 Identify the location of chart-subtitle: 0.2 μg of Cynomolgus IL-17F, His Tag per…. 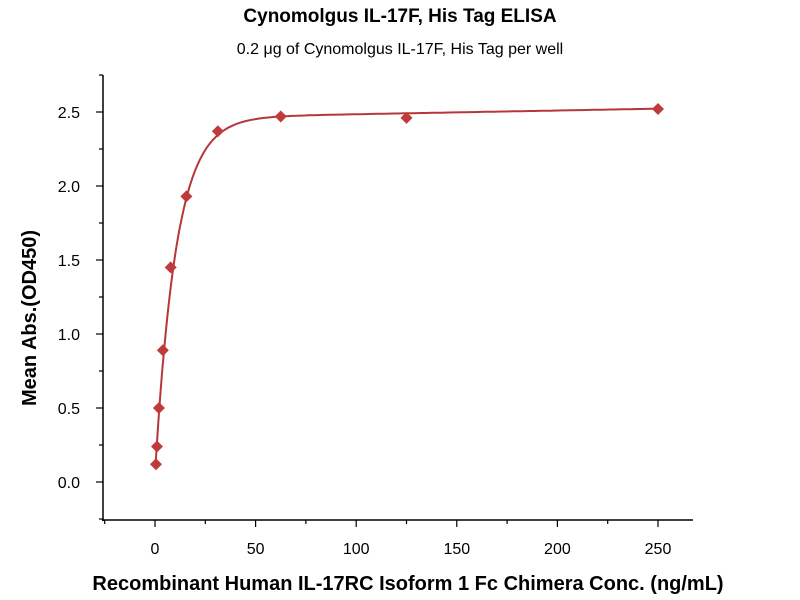
(400, 49).